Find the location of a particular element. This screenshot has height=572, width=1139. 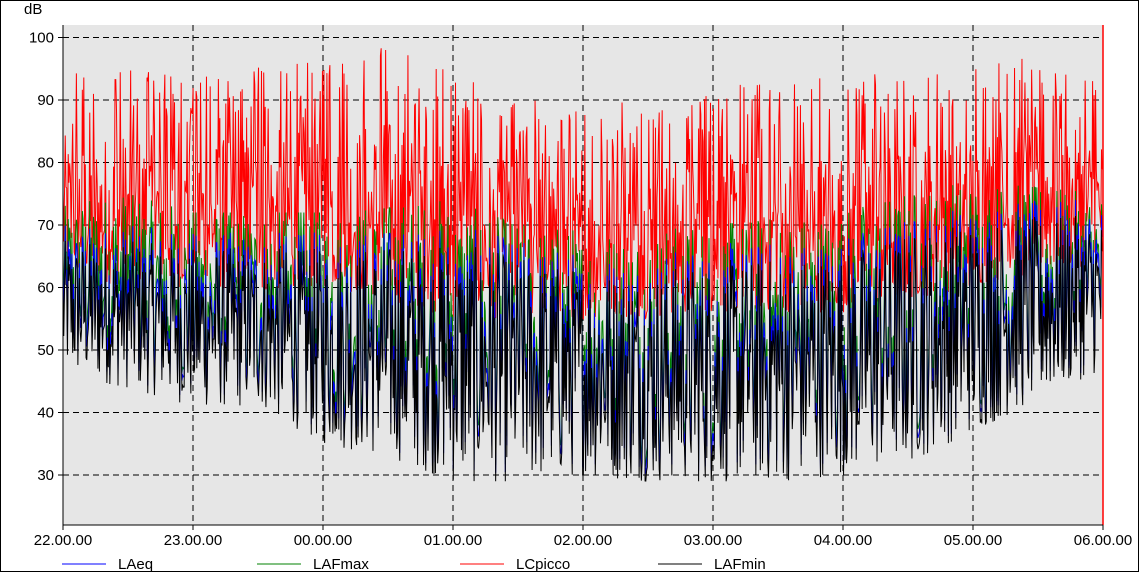

x-tick-label: 23.00.00 is located at coordinates (193, 540).